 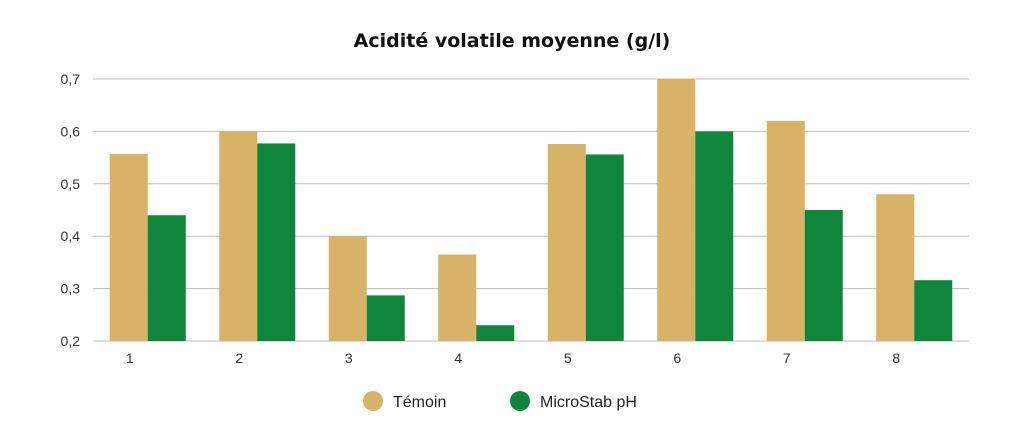 What do you see at coordinates (71, 131) in the screenshot?
I see `y-tick-label: 0,6` at bounding box center [71, 131].